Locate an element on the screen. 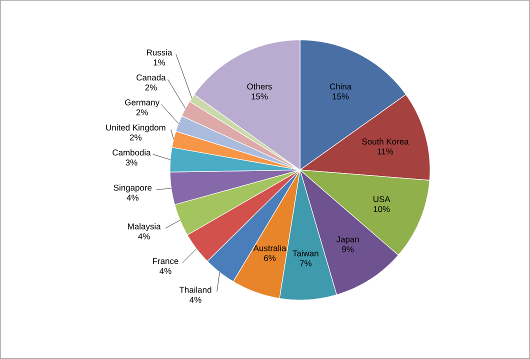 The width and height of the screenshot is (530, 359). slice-label: United Kingdom is located at coordinates (136, 128).